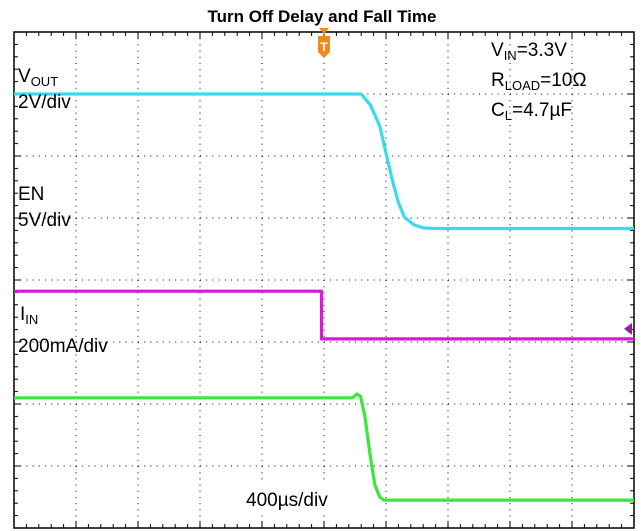 The height and width of the screenshot is (531, 643). I want to click on trigger-arrow-icon, so click(324, 31).